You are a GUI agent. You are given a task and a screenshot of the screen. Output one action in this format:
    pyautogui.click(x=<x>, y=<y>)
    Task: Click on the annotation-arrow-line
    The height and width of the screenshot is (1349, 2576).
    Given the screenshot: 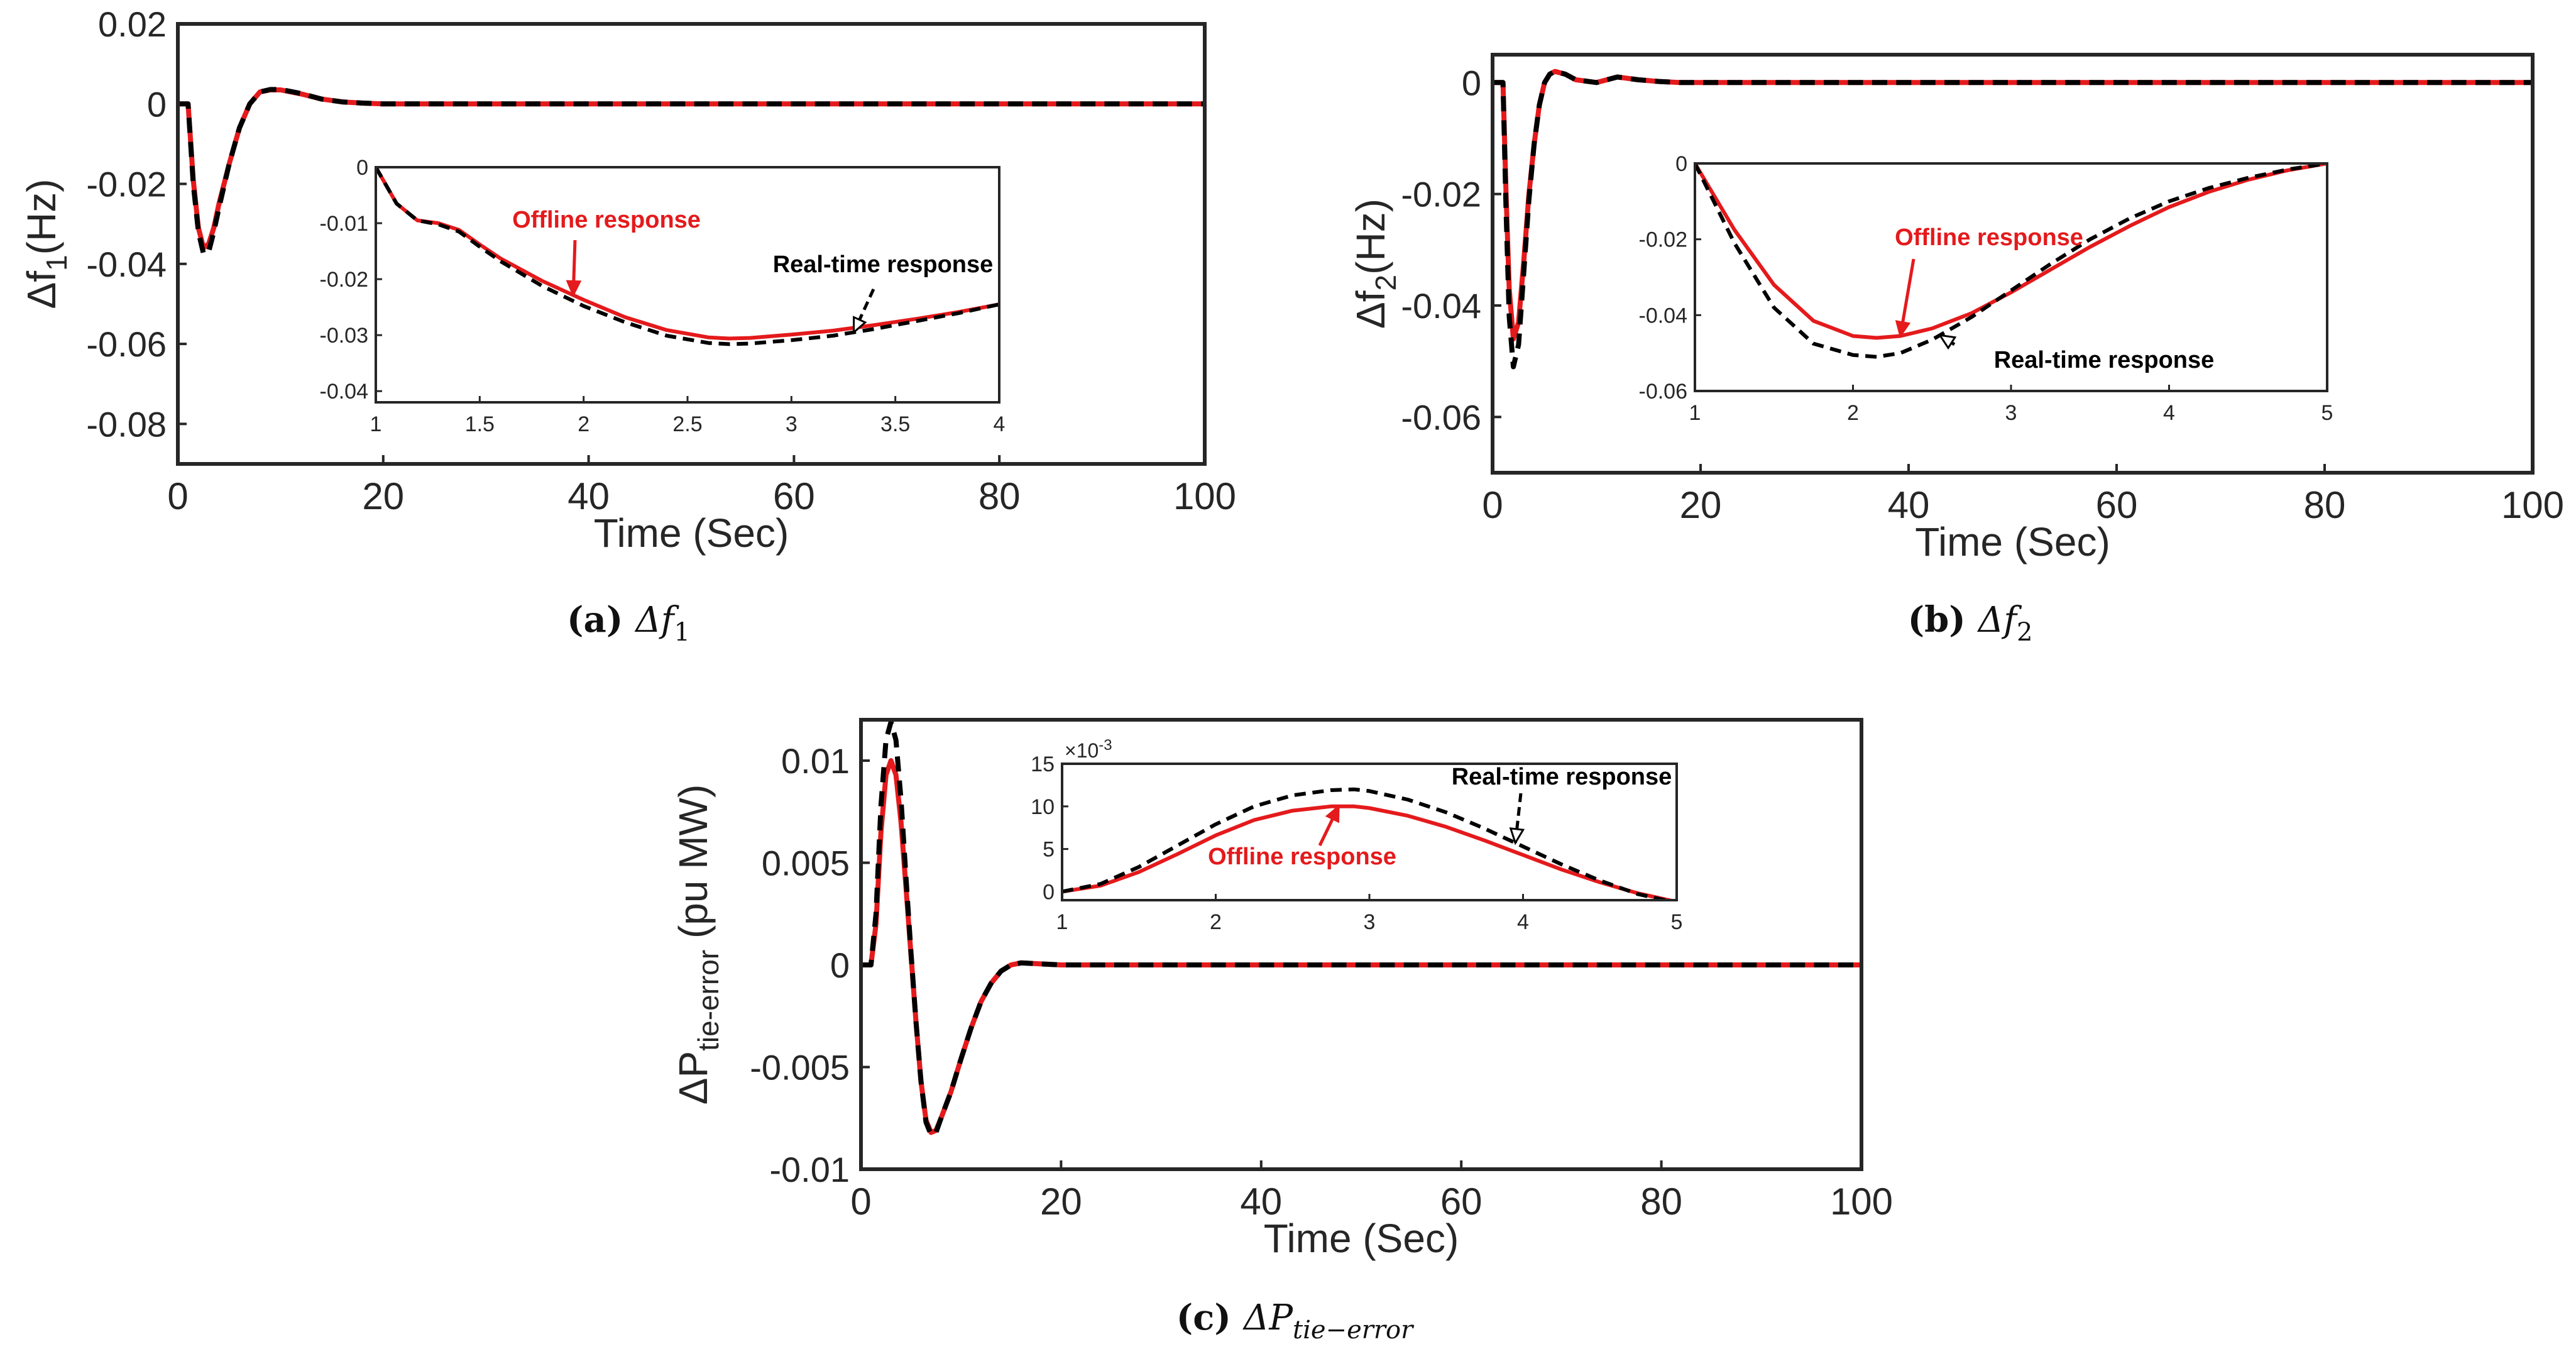 What is the action you would take?
    pyautogui.click(x=863, y=310)
    